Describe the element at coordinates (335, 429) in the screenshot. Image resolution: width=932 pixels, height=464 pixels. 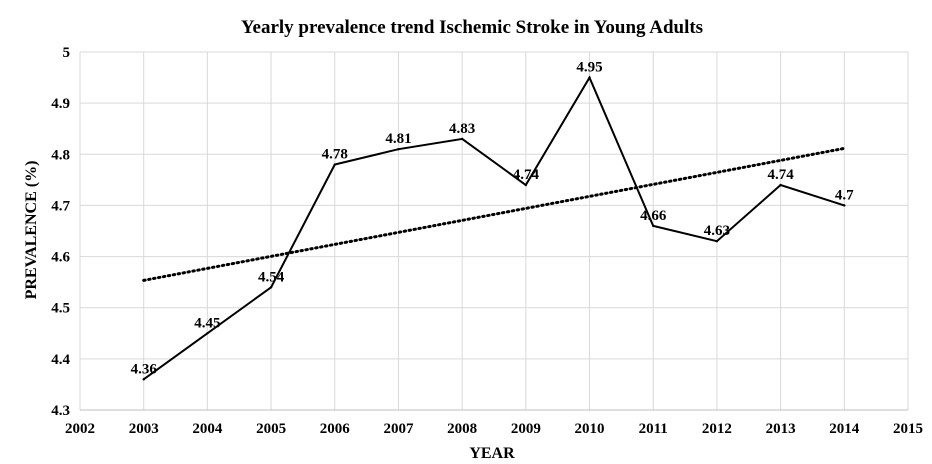
I see `x-tick-label: 2006` at that location.